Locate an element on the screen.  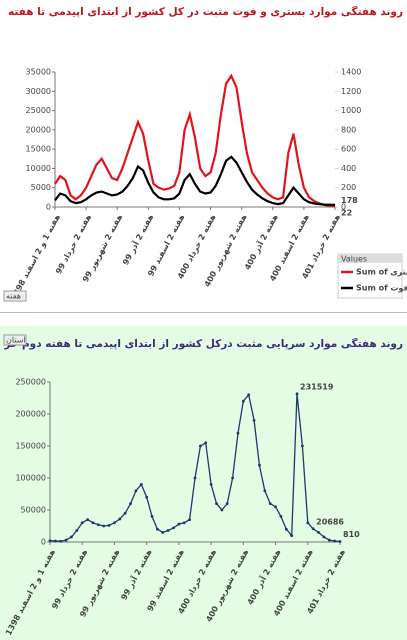
y2-tick-label: 400 is located at coordinates (348, 168).